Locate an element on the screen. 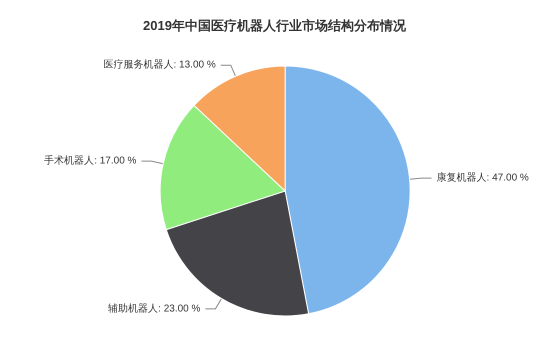  slice-label: 医疗服务机器人: 13.00 % is located at coordinates (159, 64).